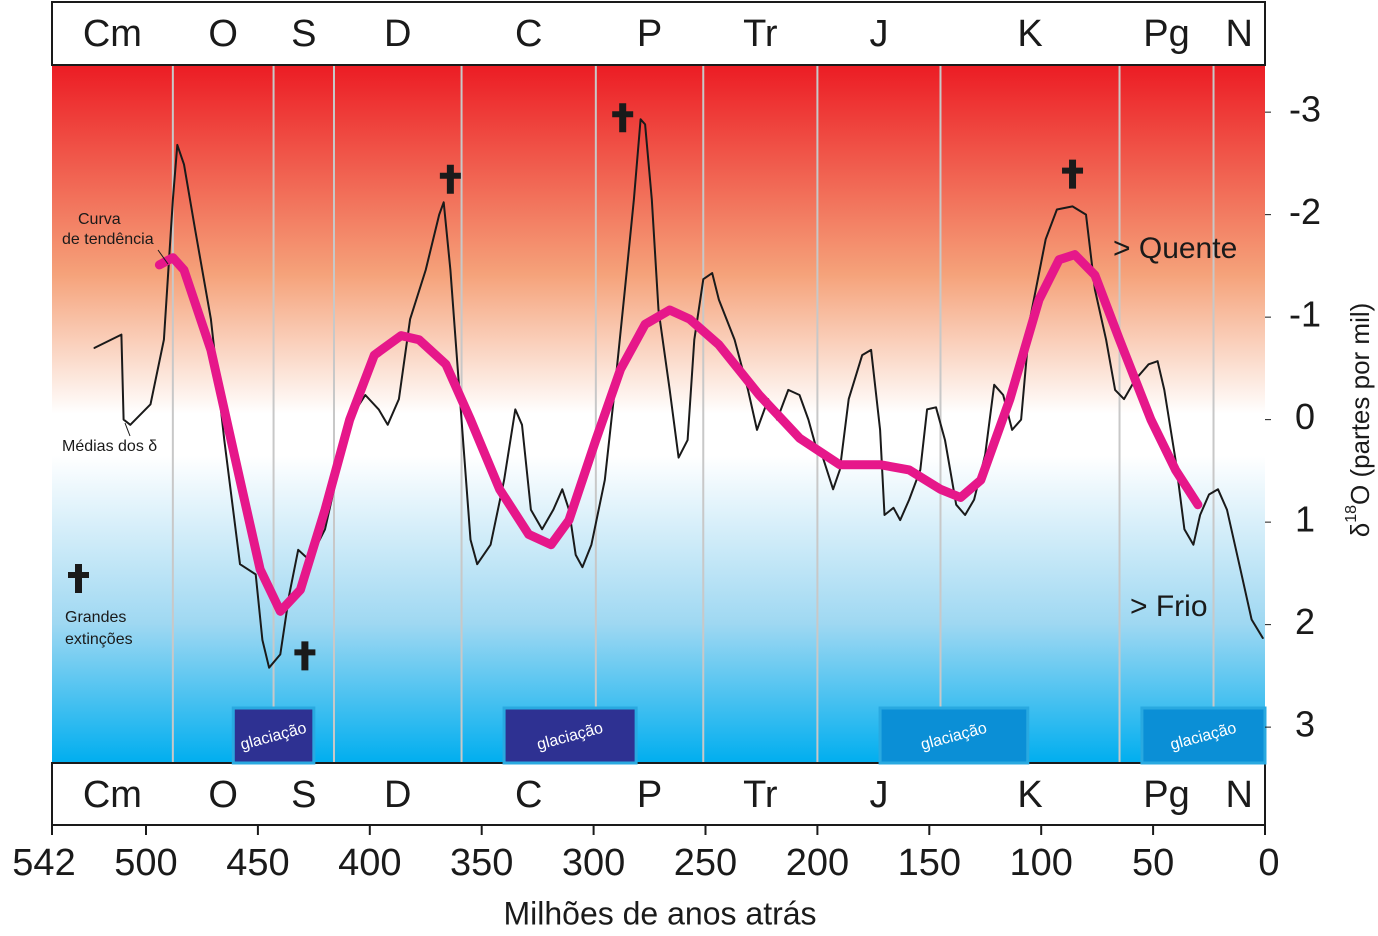  Describe the element at coordinates (109, 446) in the screenshot. I see `means-label: Médias dos δ` at that location.